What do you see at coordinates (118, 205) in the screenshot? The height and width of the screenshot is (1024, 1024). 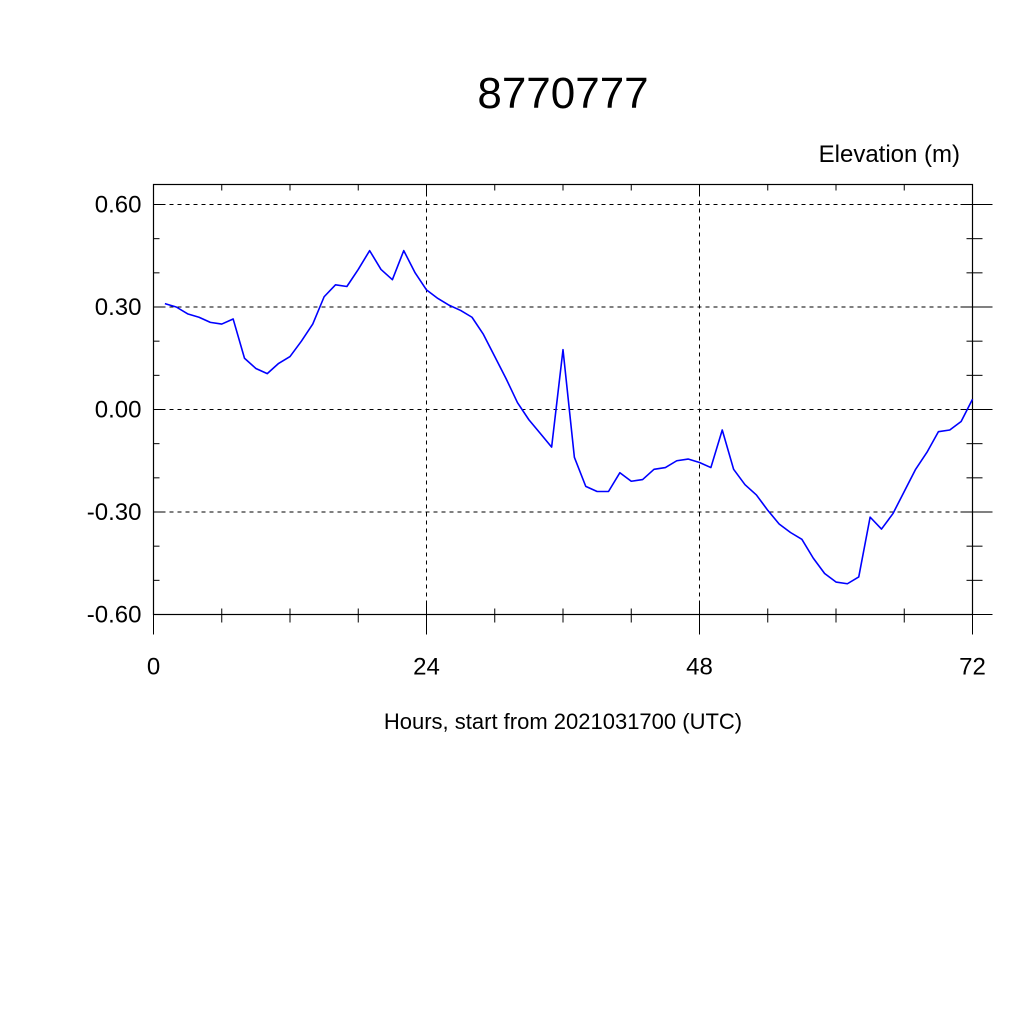 I see `y-tick-label: 0.60` at bounding box center [118, 205].